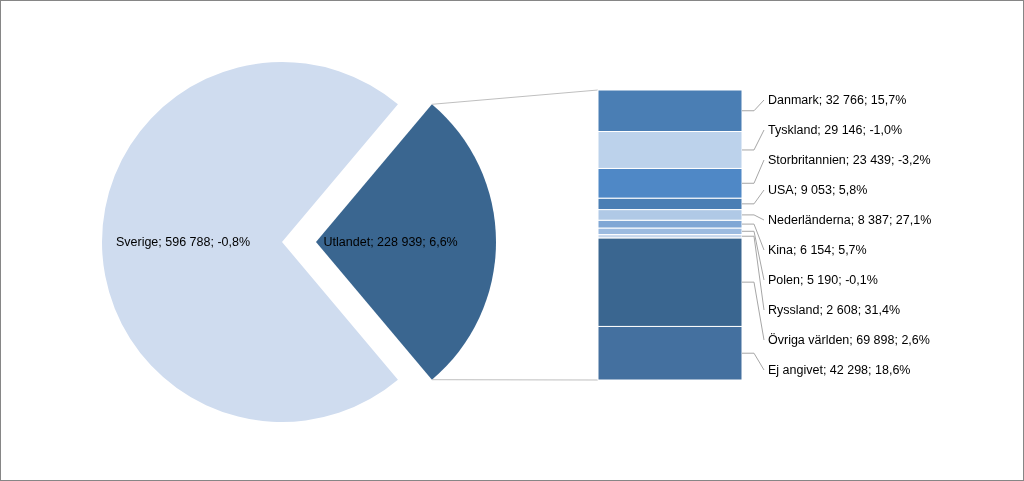 The height and width of the screenshot is (481, 1024). I want to click on data-label: Ryssland; 2 608; 31,4%, so click(834, 310).